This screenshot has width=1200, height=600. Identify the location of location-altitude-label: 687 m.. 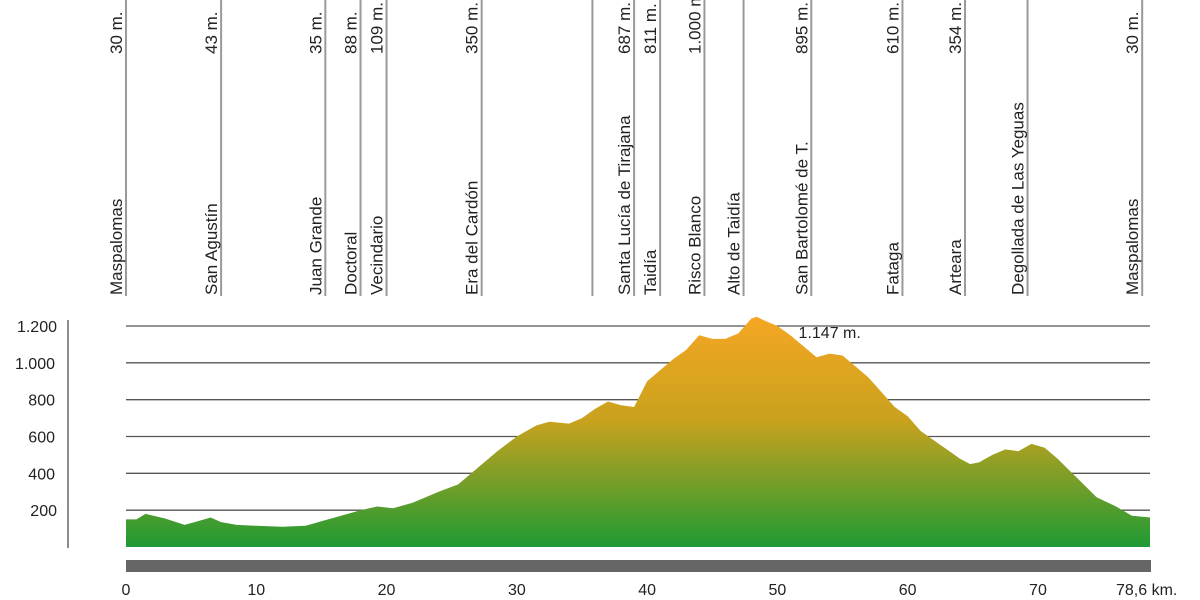
(624, 28).